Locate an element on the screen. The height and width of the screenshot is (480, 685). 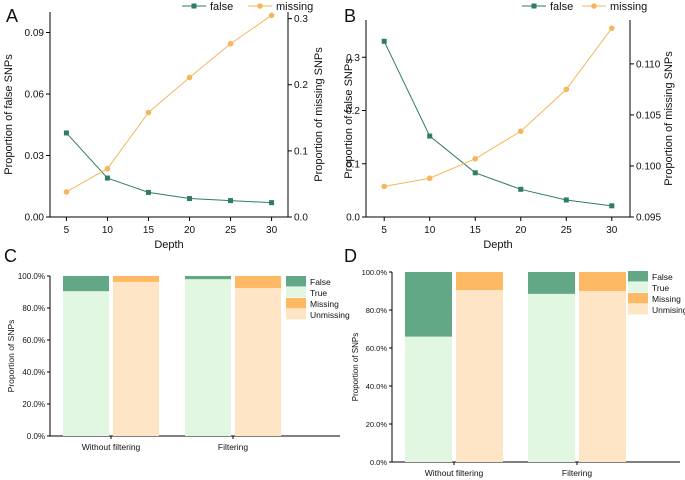
left-y-tick-label: 0.00 is located at coordinates (35, 218).